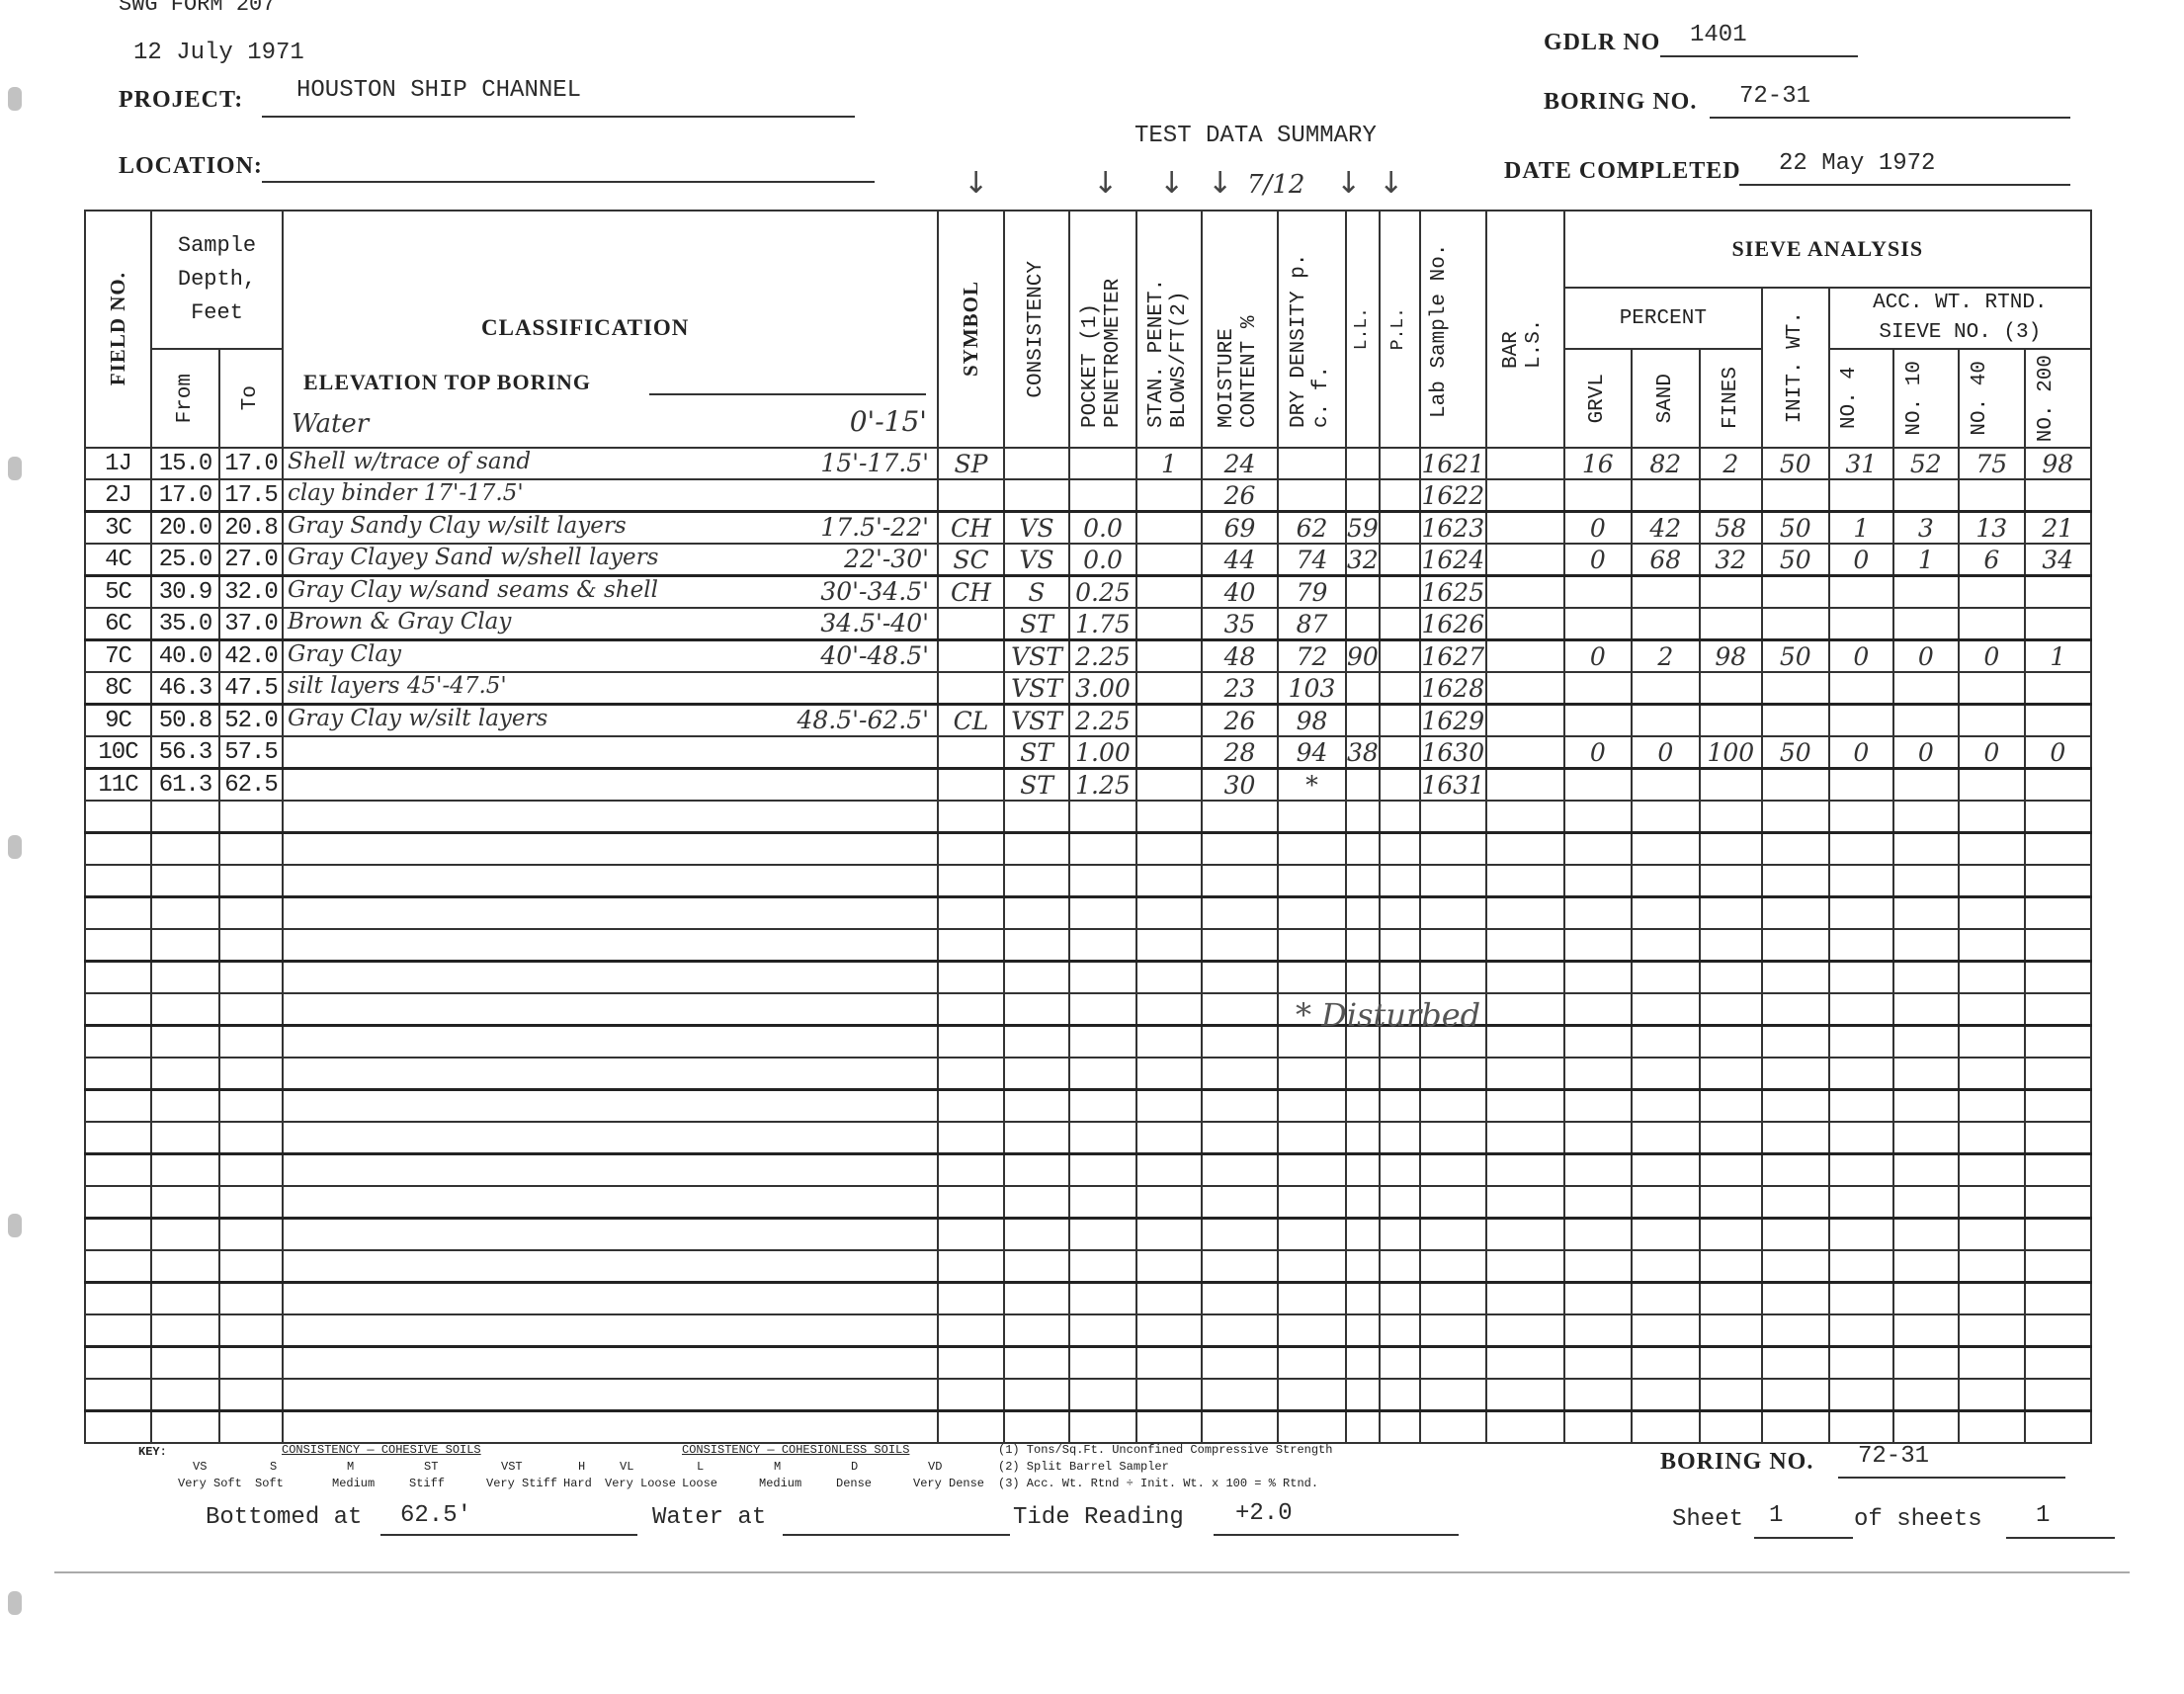 The width and height of the screenshot is (2184, 1694). Describe the element at coordinates (1730, 655) in the screenshot. I see `cell-fines: 98` at that location.